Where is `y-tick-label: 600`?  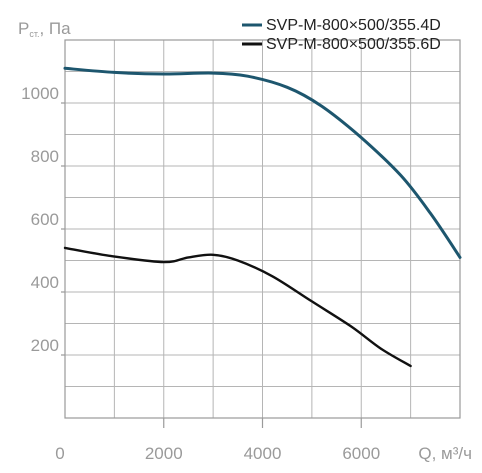 y-tick-label: 600 is located at coordinates (45, 219).